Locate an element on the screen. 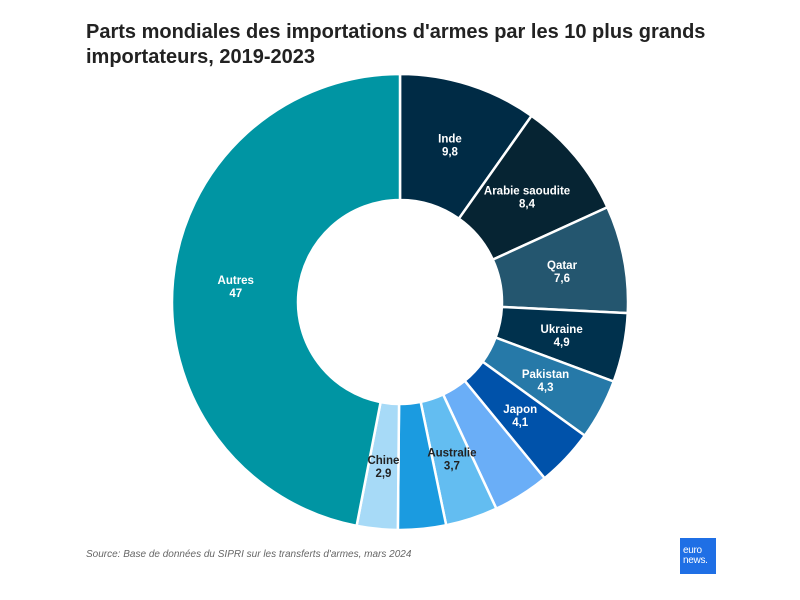 Image resolution: width=800 pixels, height=600 pixels. euronews-logo: euro news. is located at coordinates (698, 556).